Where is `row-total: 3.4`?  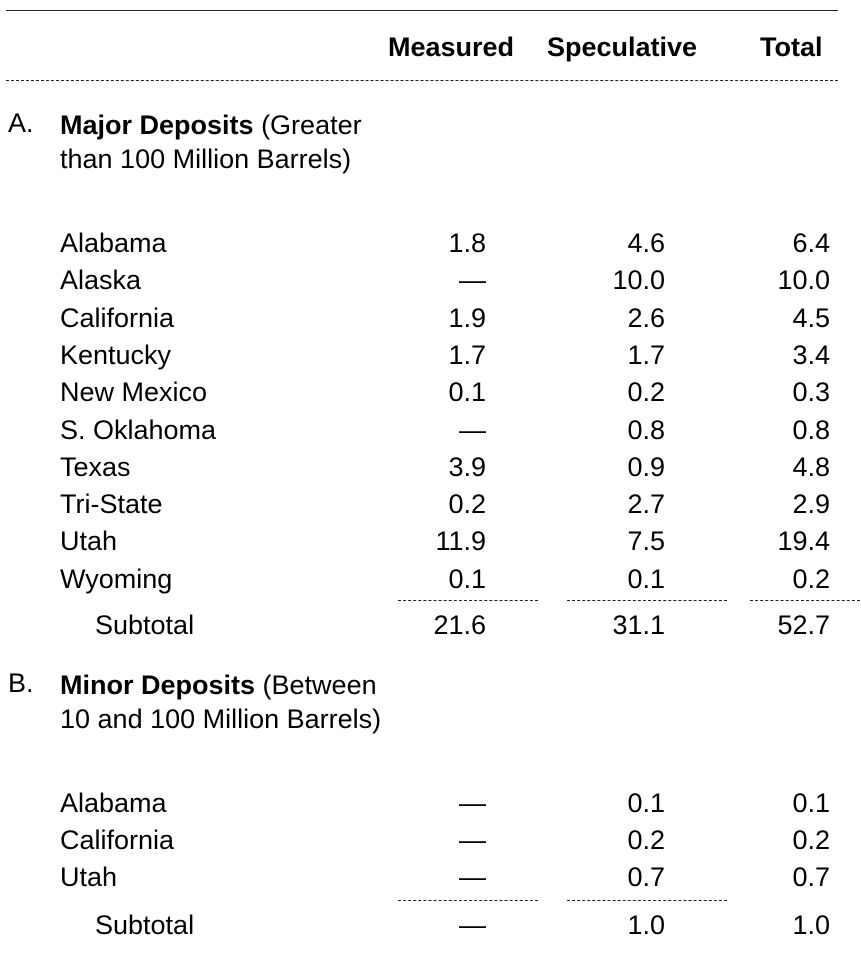 row-total: 3.4 is located at coordinates (811, 354).